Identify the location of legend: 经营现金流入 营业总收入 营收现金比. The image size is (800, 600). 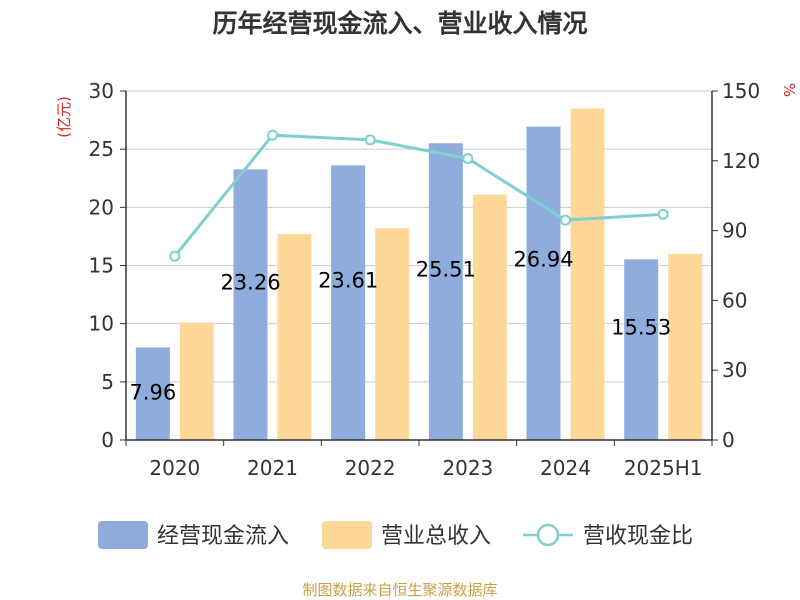
(395, 535).